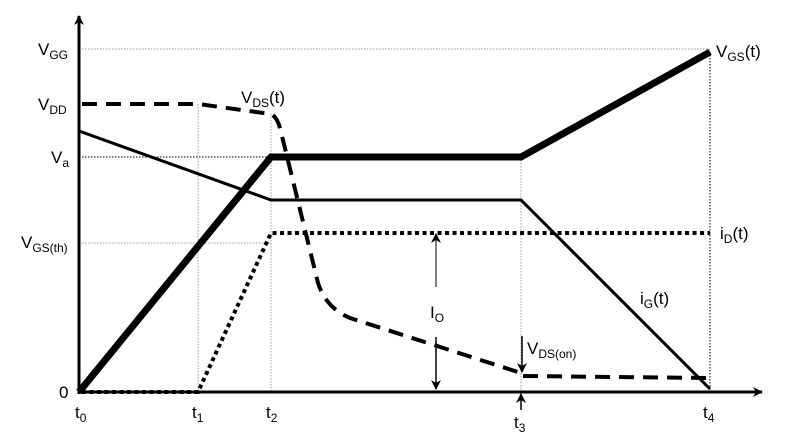  What do you see at coordinates (52, 106) in the screenshot?
I see `vdd-label: VDD` at bounding box center [52, 106].